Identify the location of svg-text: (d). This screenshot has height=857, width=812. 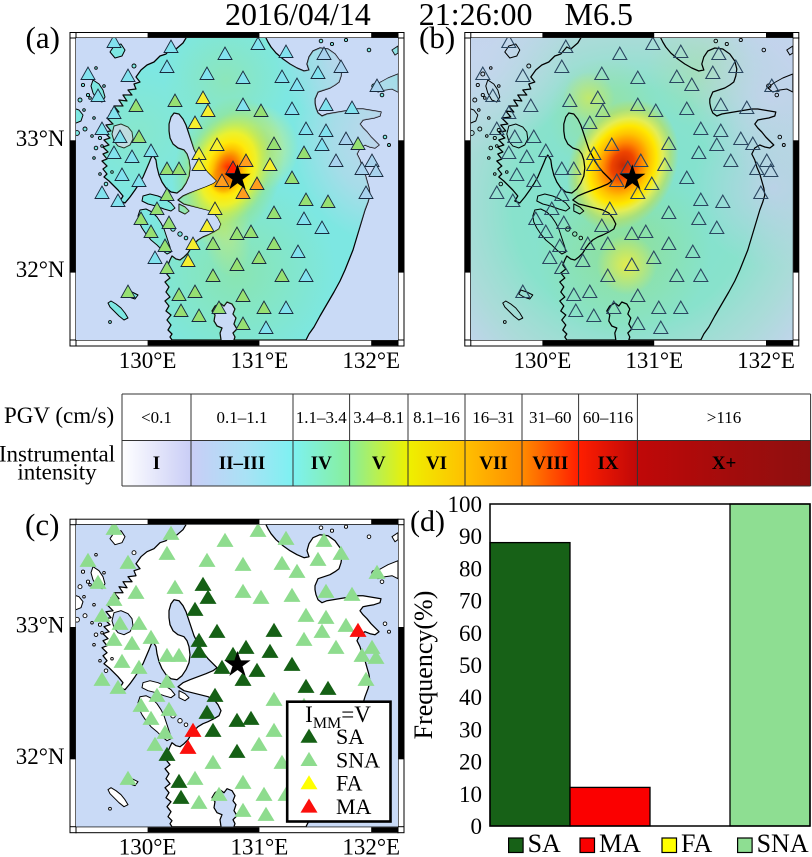
(427, 521).